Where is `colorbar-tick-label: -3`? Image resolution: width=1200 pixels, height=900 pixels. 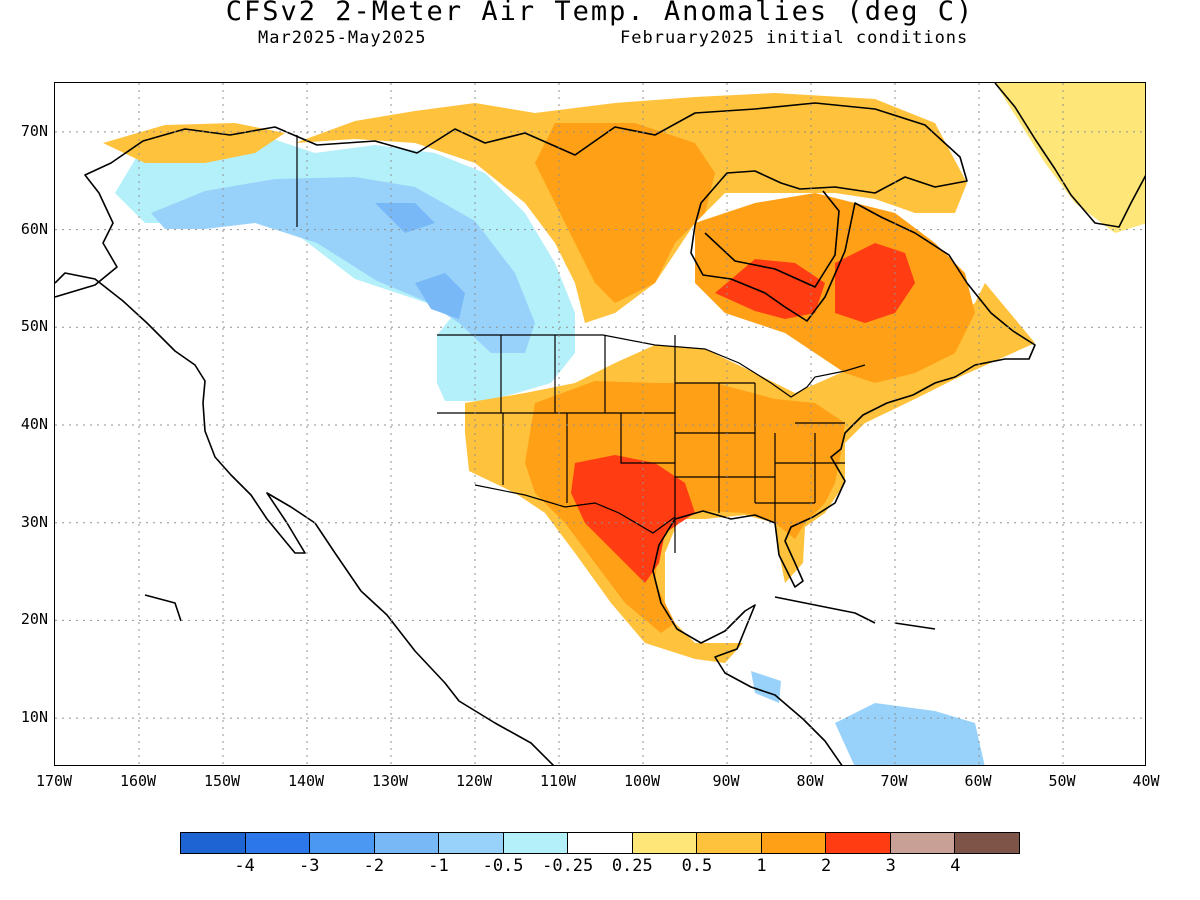 colorbar-tick-label: -3 is located at coordinates (309, 866).